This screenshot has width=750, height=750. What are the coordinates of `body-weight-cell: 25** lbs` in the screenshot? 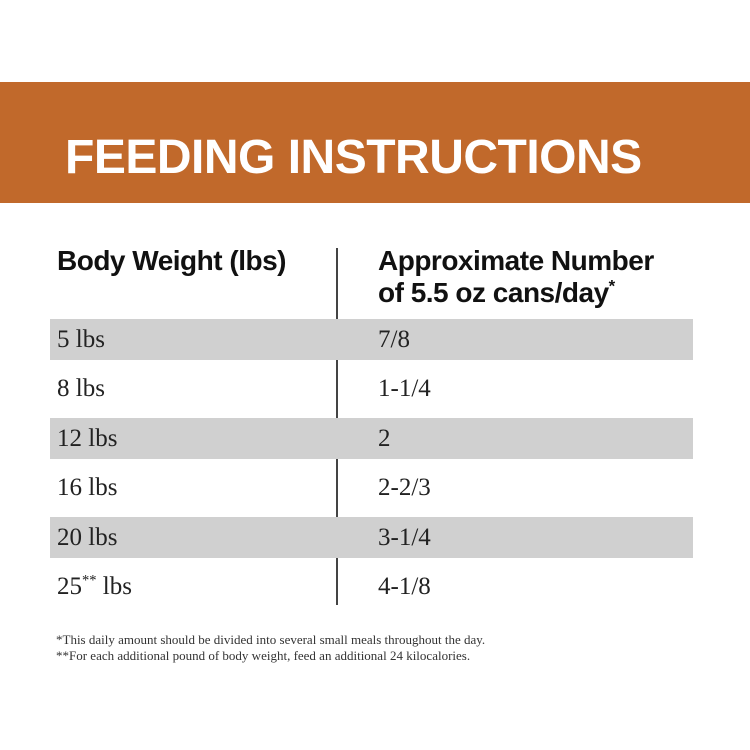 It's located at (94, 586).